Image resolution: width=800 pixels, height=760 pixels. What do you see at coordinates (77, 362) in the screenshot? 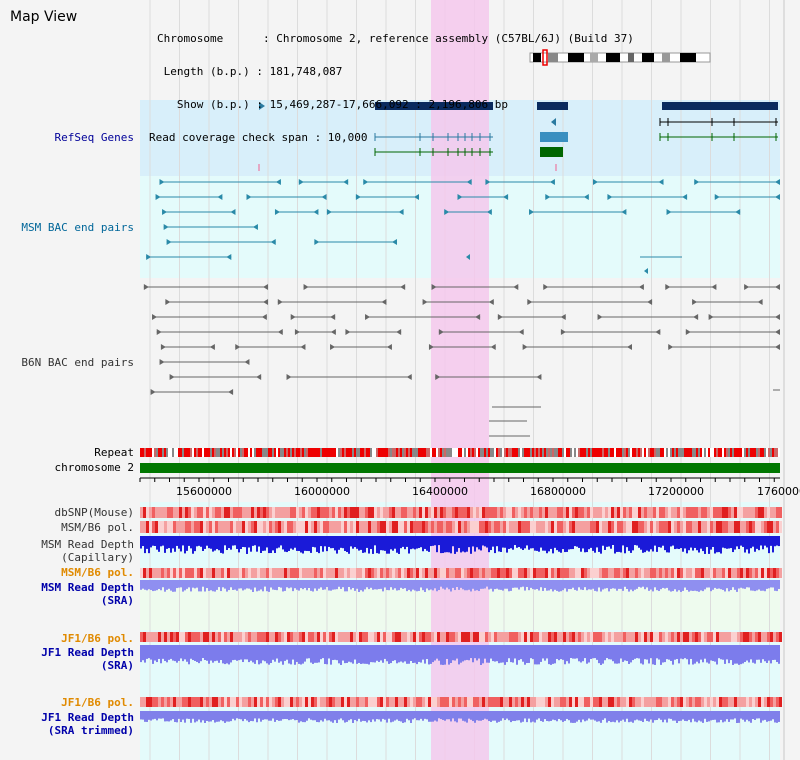
I see `track-label-b6n-bac: B6N BAC end pairs` at bounding box center [77, 362].